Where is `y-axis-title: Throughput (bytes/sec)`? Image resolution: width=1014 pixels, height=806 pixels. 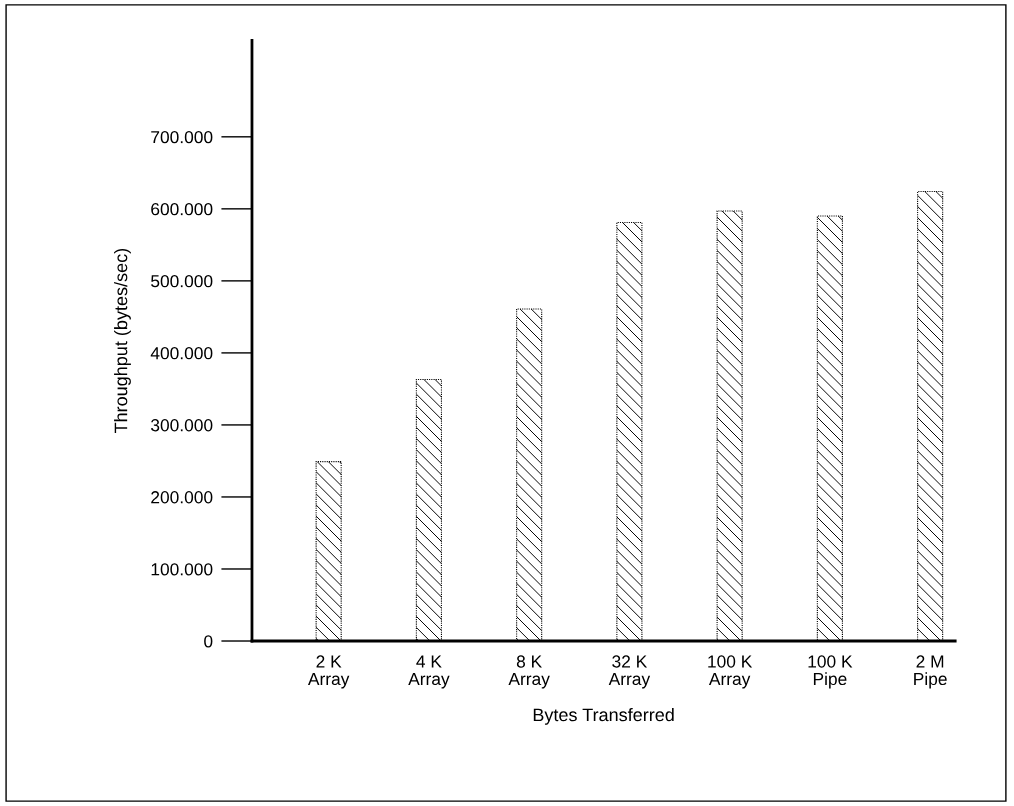
y-axis-title: Throughput (bytes/sec) is located at coordinates (122, 341).